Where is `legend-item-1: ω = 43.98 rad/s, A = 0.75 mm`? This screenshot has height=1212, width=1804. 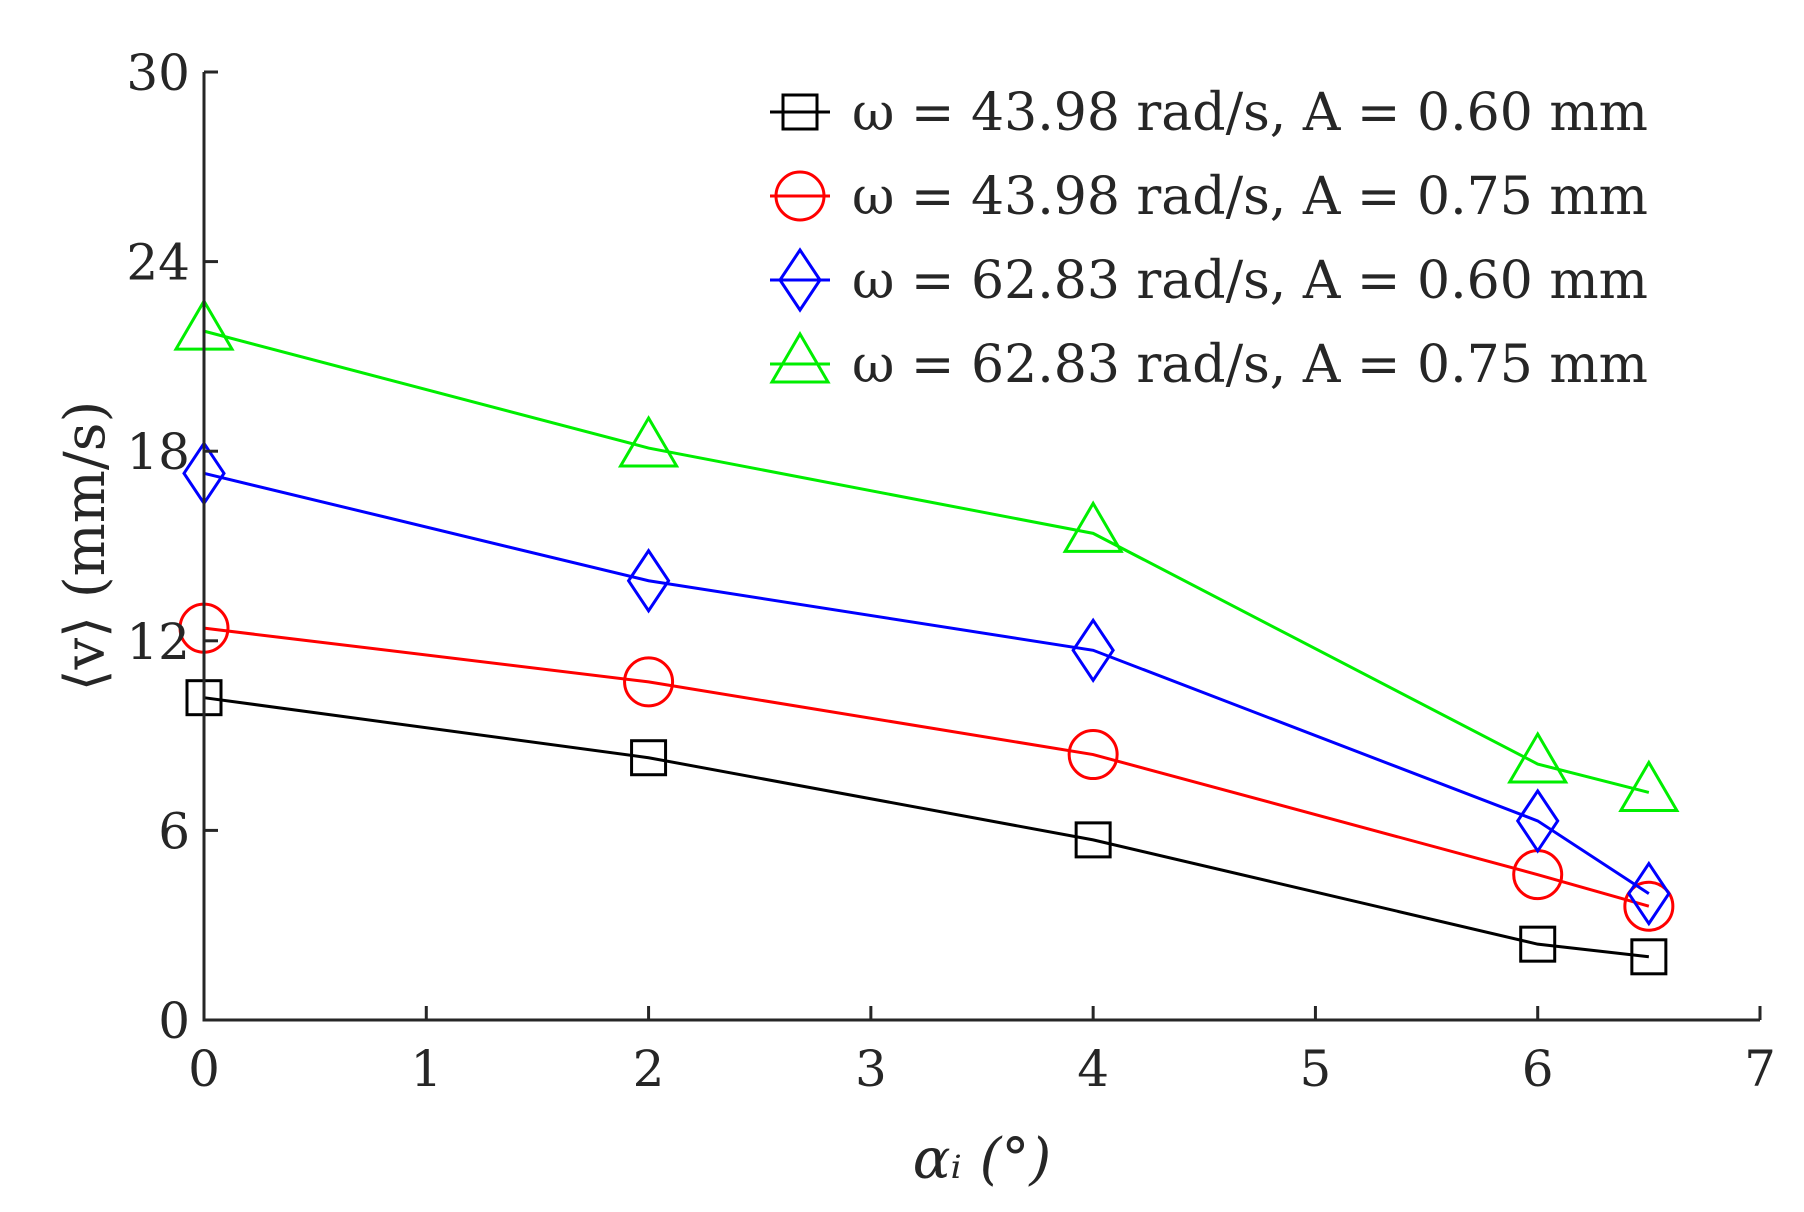 legend-item-1: ω = 43.98 rad/s, A = 0.75 mm is located at coordinates (1209, 197).